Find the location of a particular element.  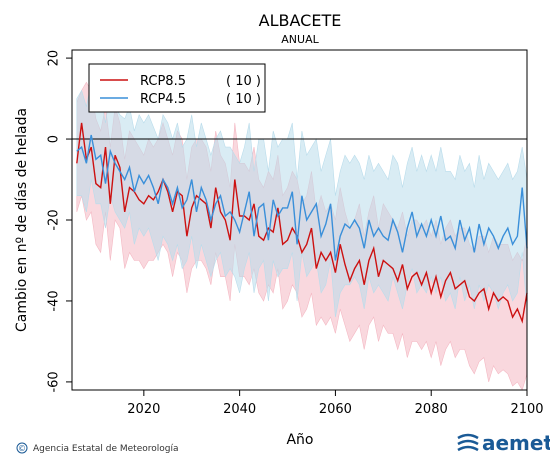

x-tick-label: 2080 is located at coordinates (431, 409).